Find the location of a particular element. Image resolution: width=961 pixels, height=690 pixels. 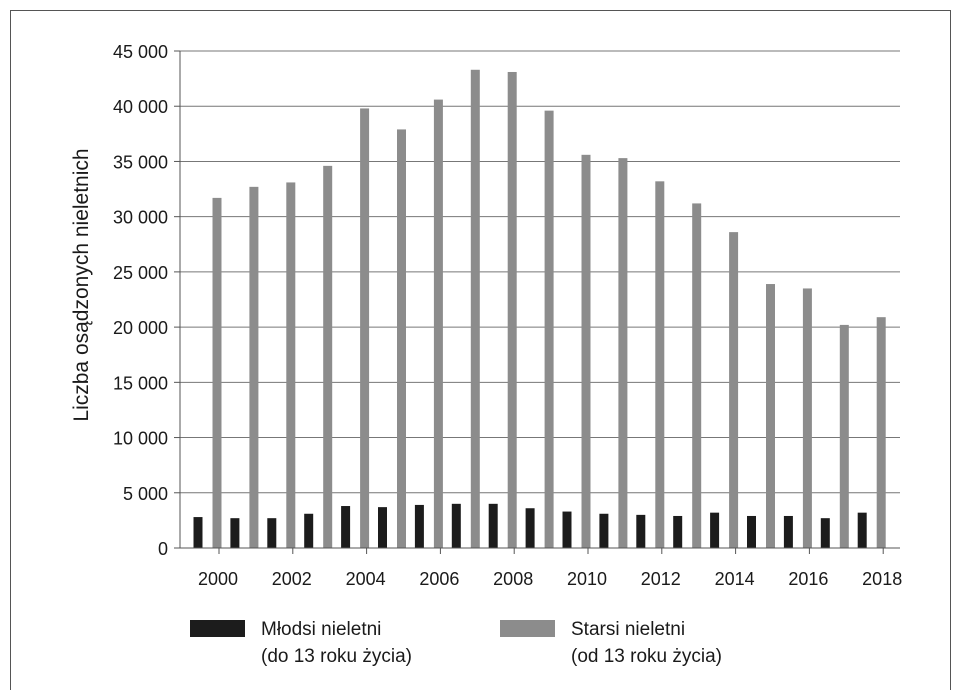

legend-label-mlodsi: Młodsi nieletni is located at coordinates (321, 629).